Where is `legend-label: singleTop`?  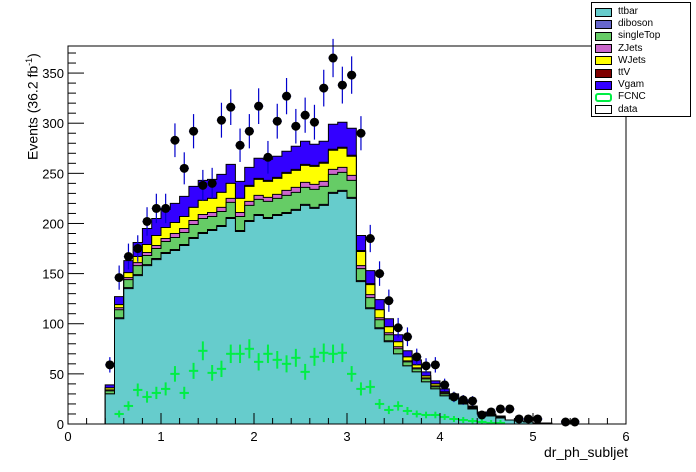
legend-label: singleTop is located at coordinates (639, 36).